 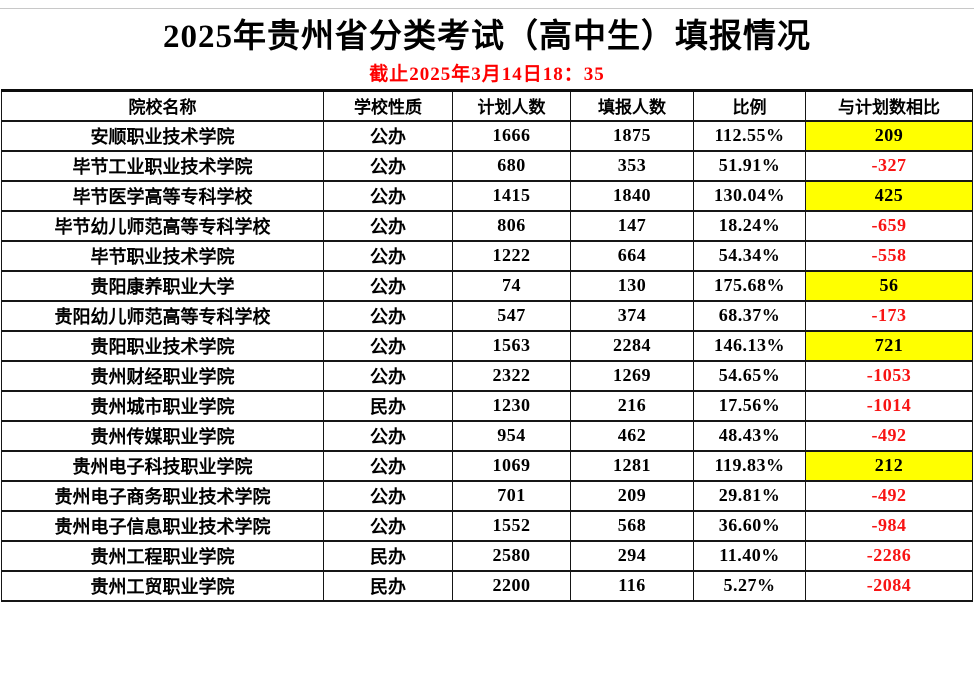 I want to click on ratio-cell: 119.83%, so click(x=749, y=465).